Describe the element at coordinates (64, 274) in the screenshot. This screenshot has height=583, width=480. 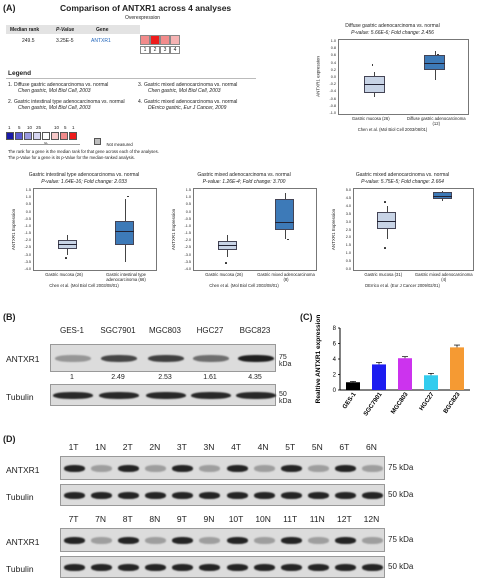
I see `boxplot-group-1: Gastric mucosa (26)` at that location.